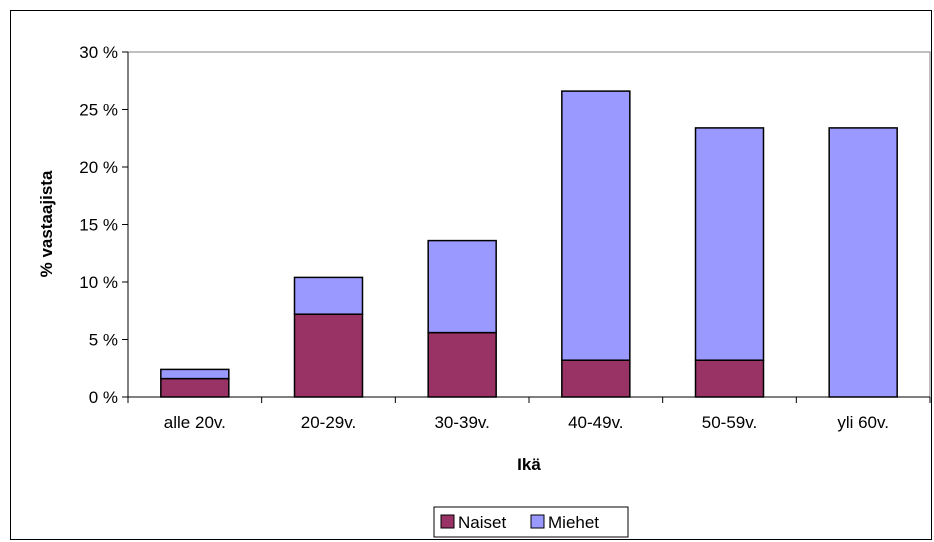  I want to click on x-tick-label: alle 20v., so click(195, 422).